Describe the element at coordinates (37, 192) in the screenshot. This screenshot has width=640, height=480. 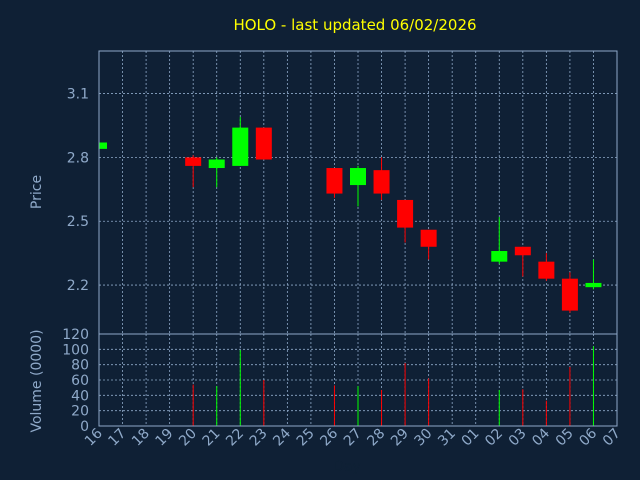
I see `price-axis-label: Price` at that location.